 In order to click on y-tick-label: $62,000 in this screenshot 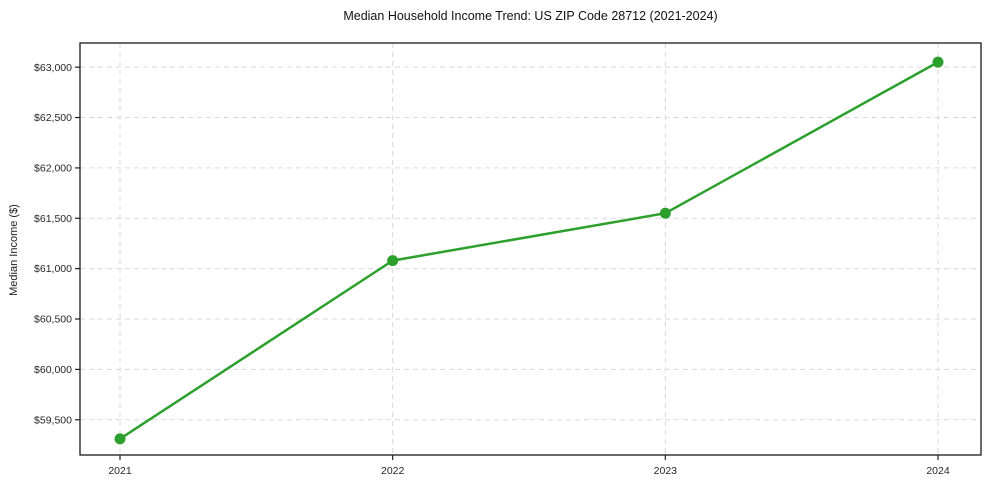, I will do `click(53, 169)`.